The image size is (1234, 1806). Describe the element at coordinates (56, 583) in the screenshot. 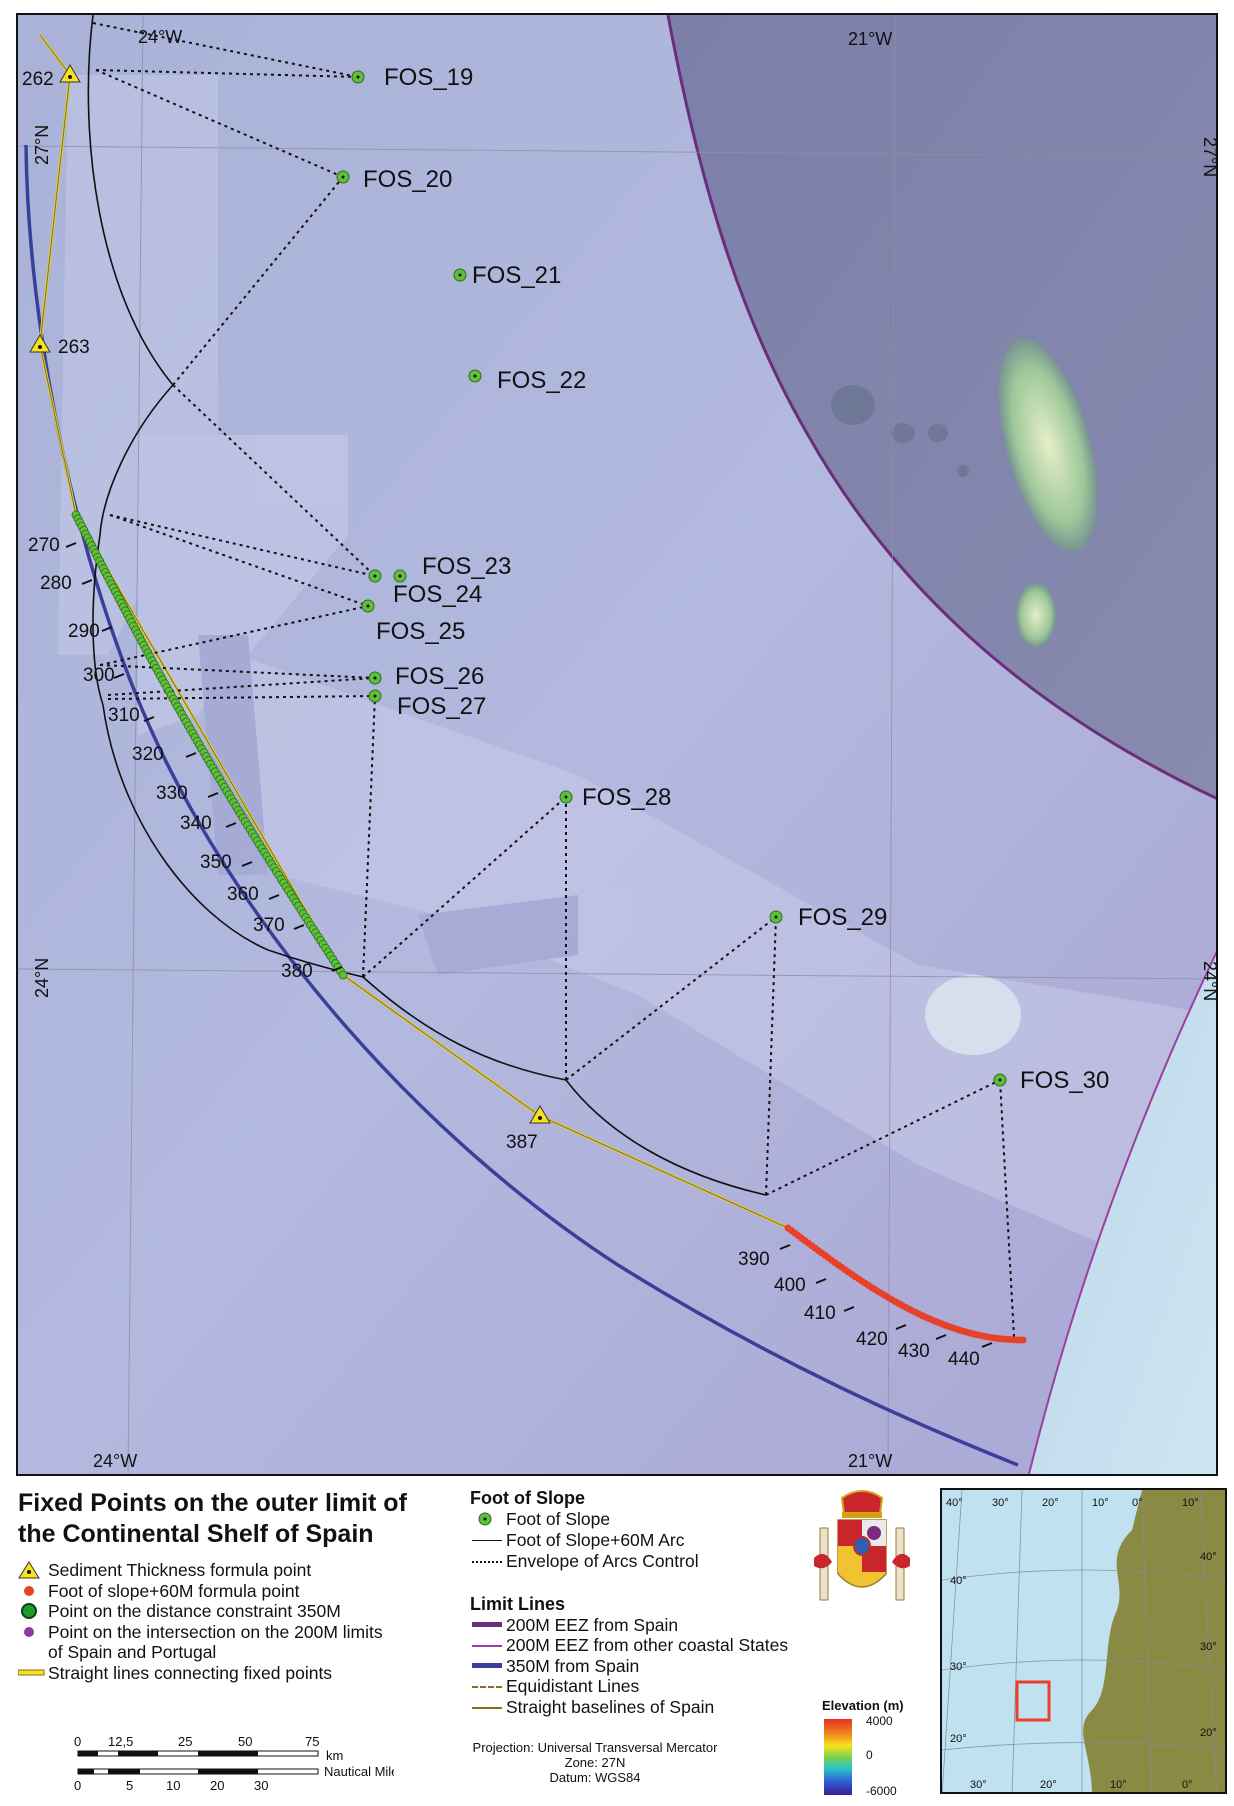

I see `svg-text: 280` at that location.